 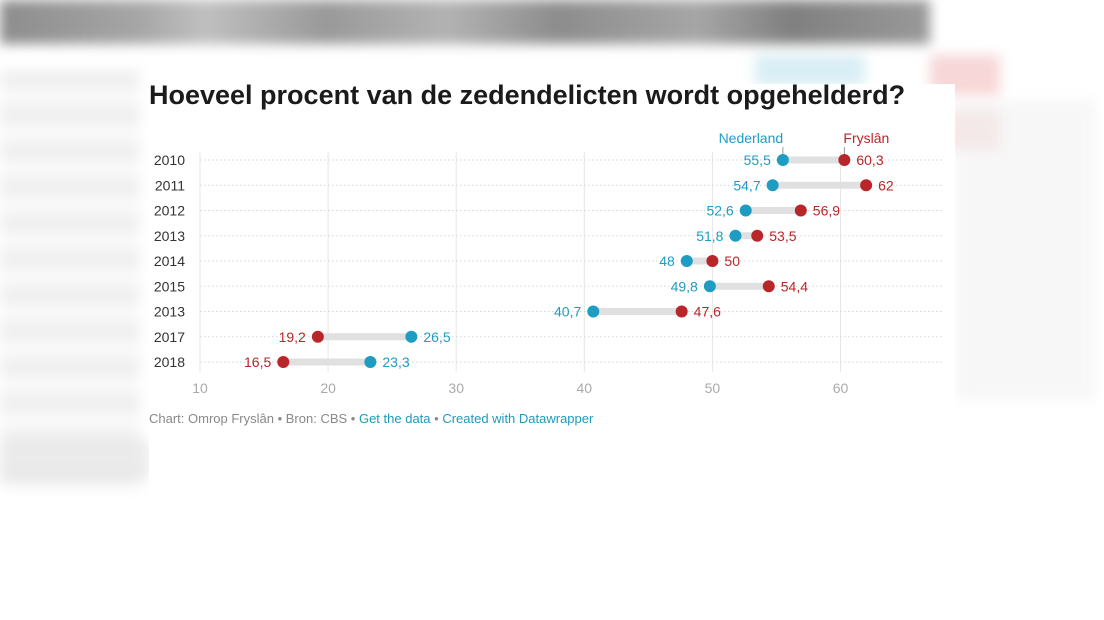 What do you see at coordinates (436, 337) in the screenshot?
I see `nederland-value-label: 26,5` at bounding box center [436, 337].